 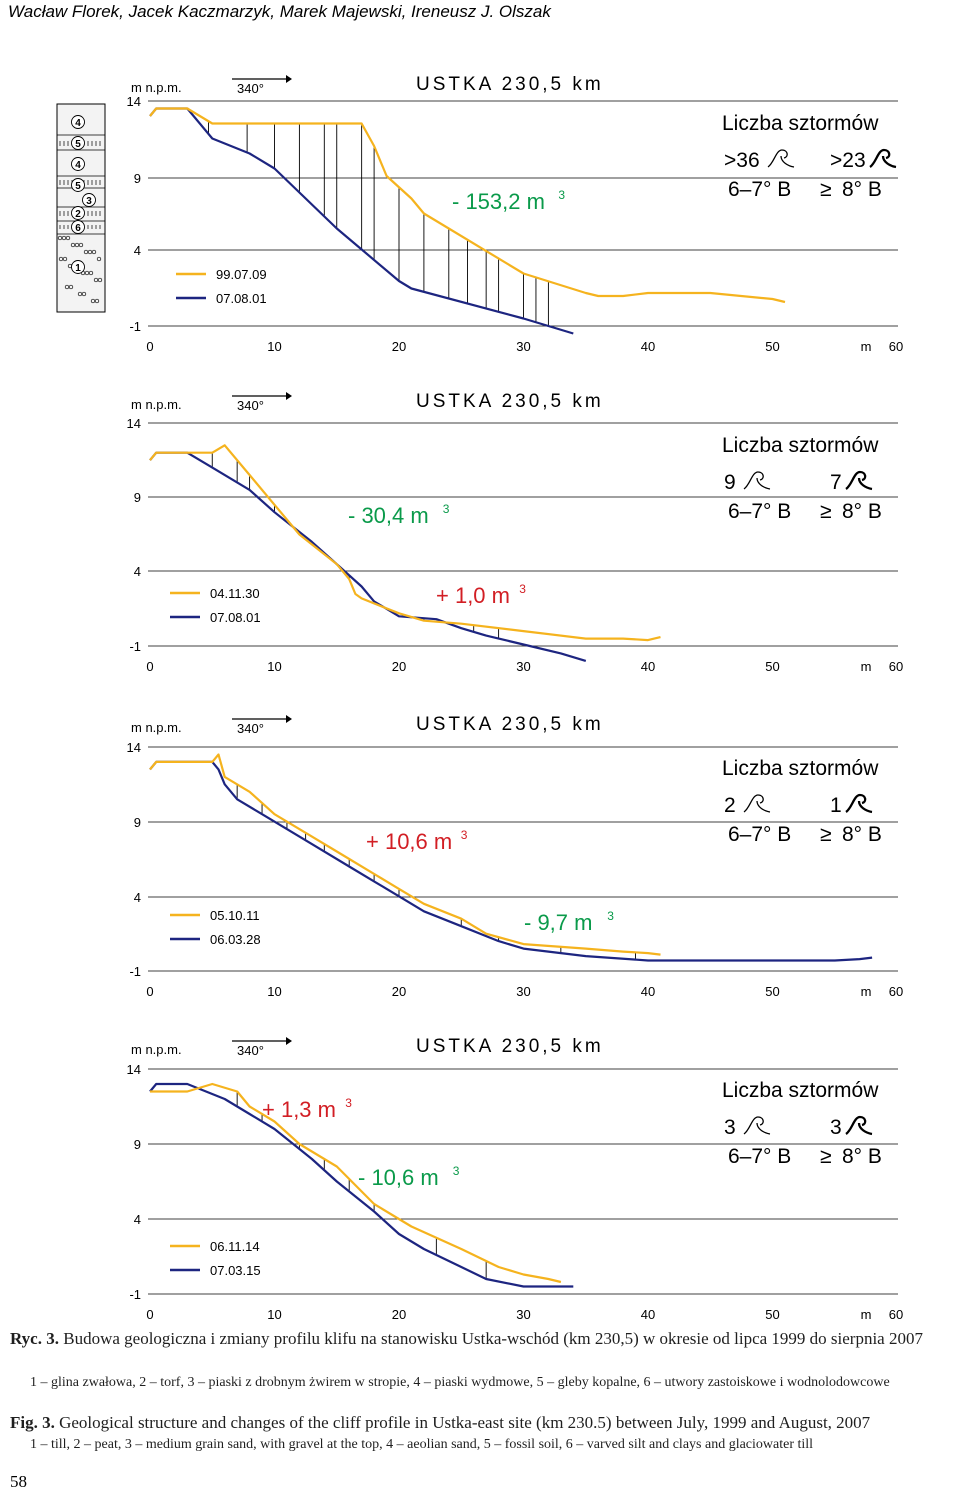 I want to click on series-line-06.11.14, so click(x=356, y=1183).